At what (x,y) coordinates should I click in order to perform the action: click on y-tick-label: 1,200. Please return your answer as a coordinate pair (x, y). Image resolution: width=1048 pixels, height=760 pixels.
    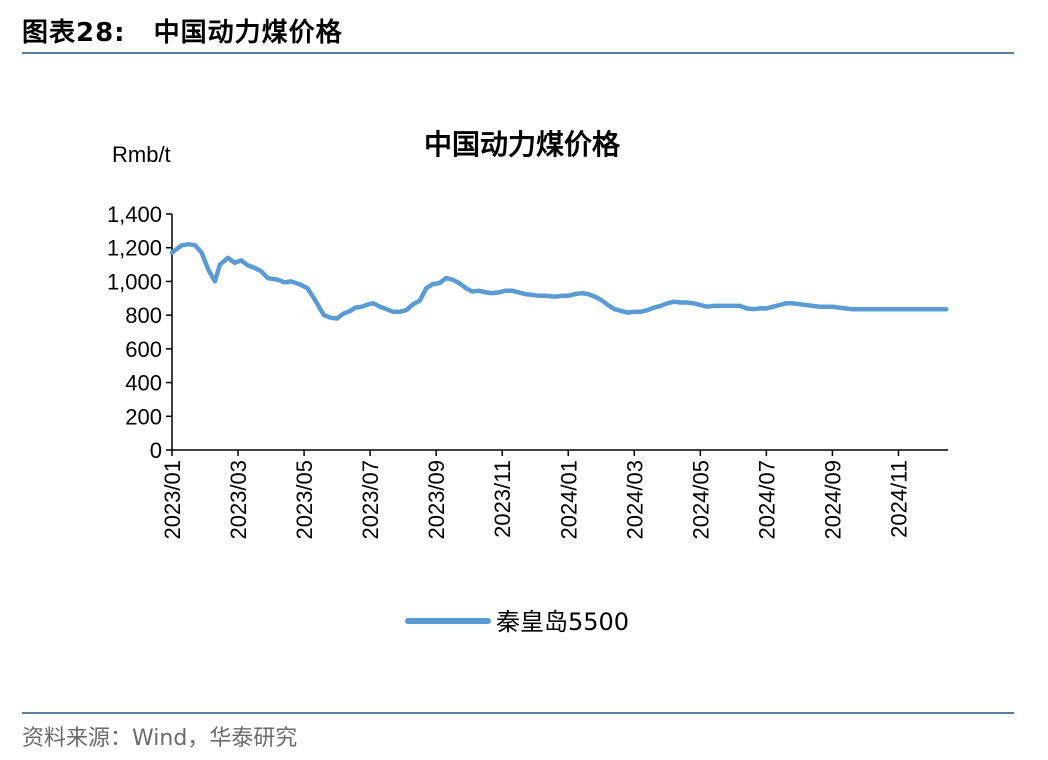
    Looking at the image, I should click on (134, 248).